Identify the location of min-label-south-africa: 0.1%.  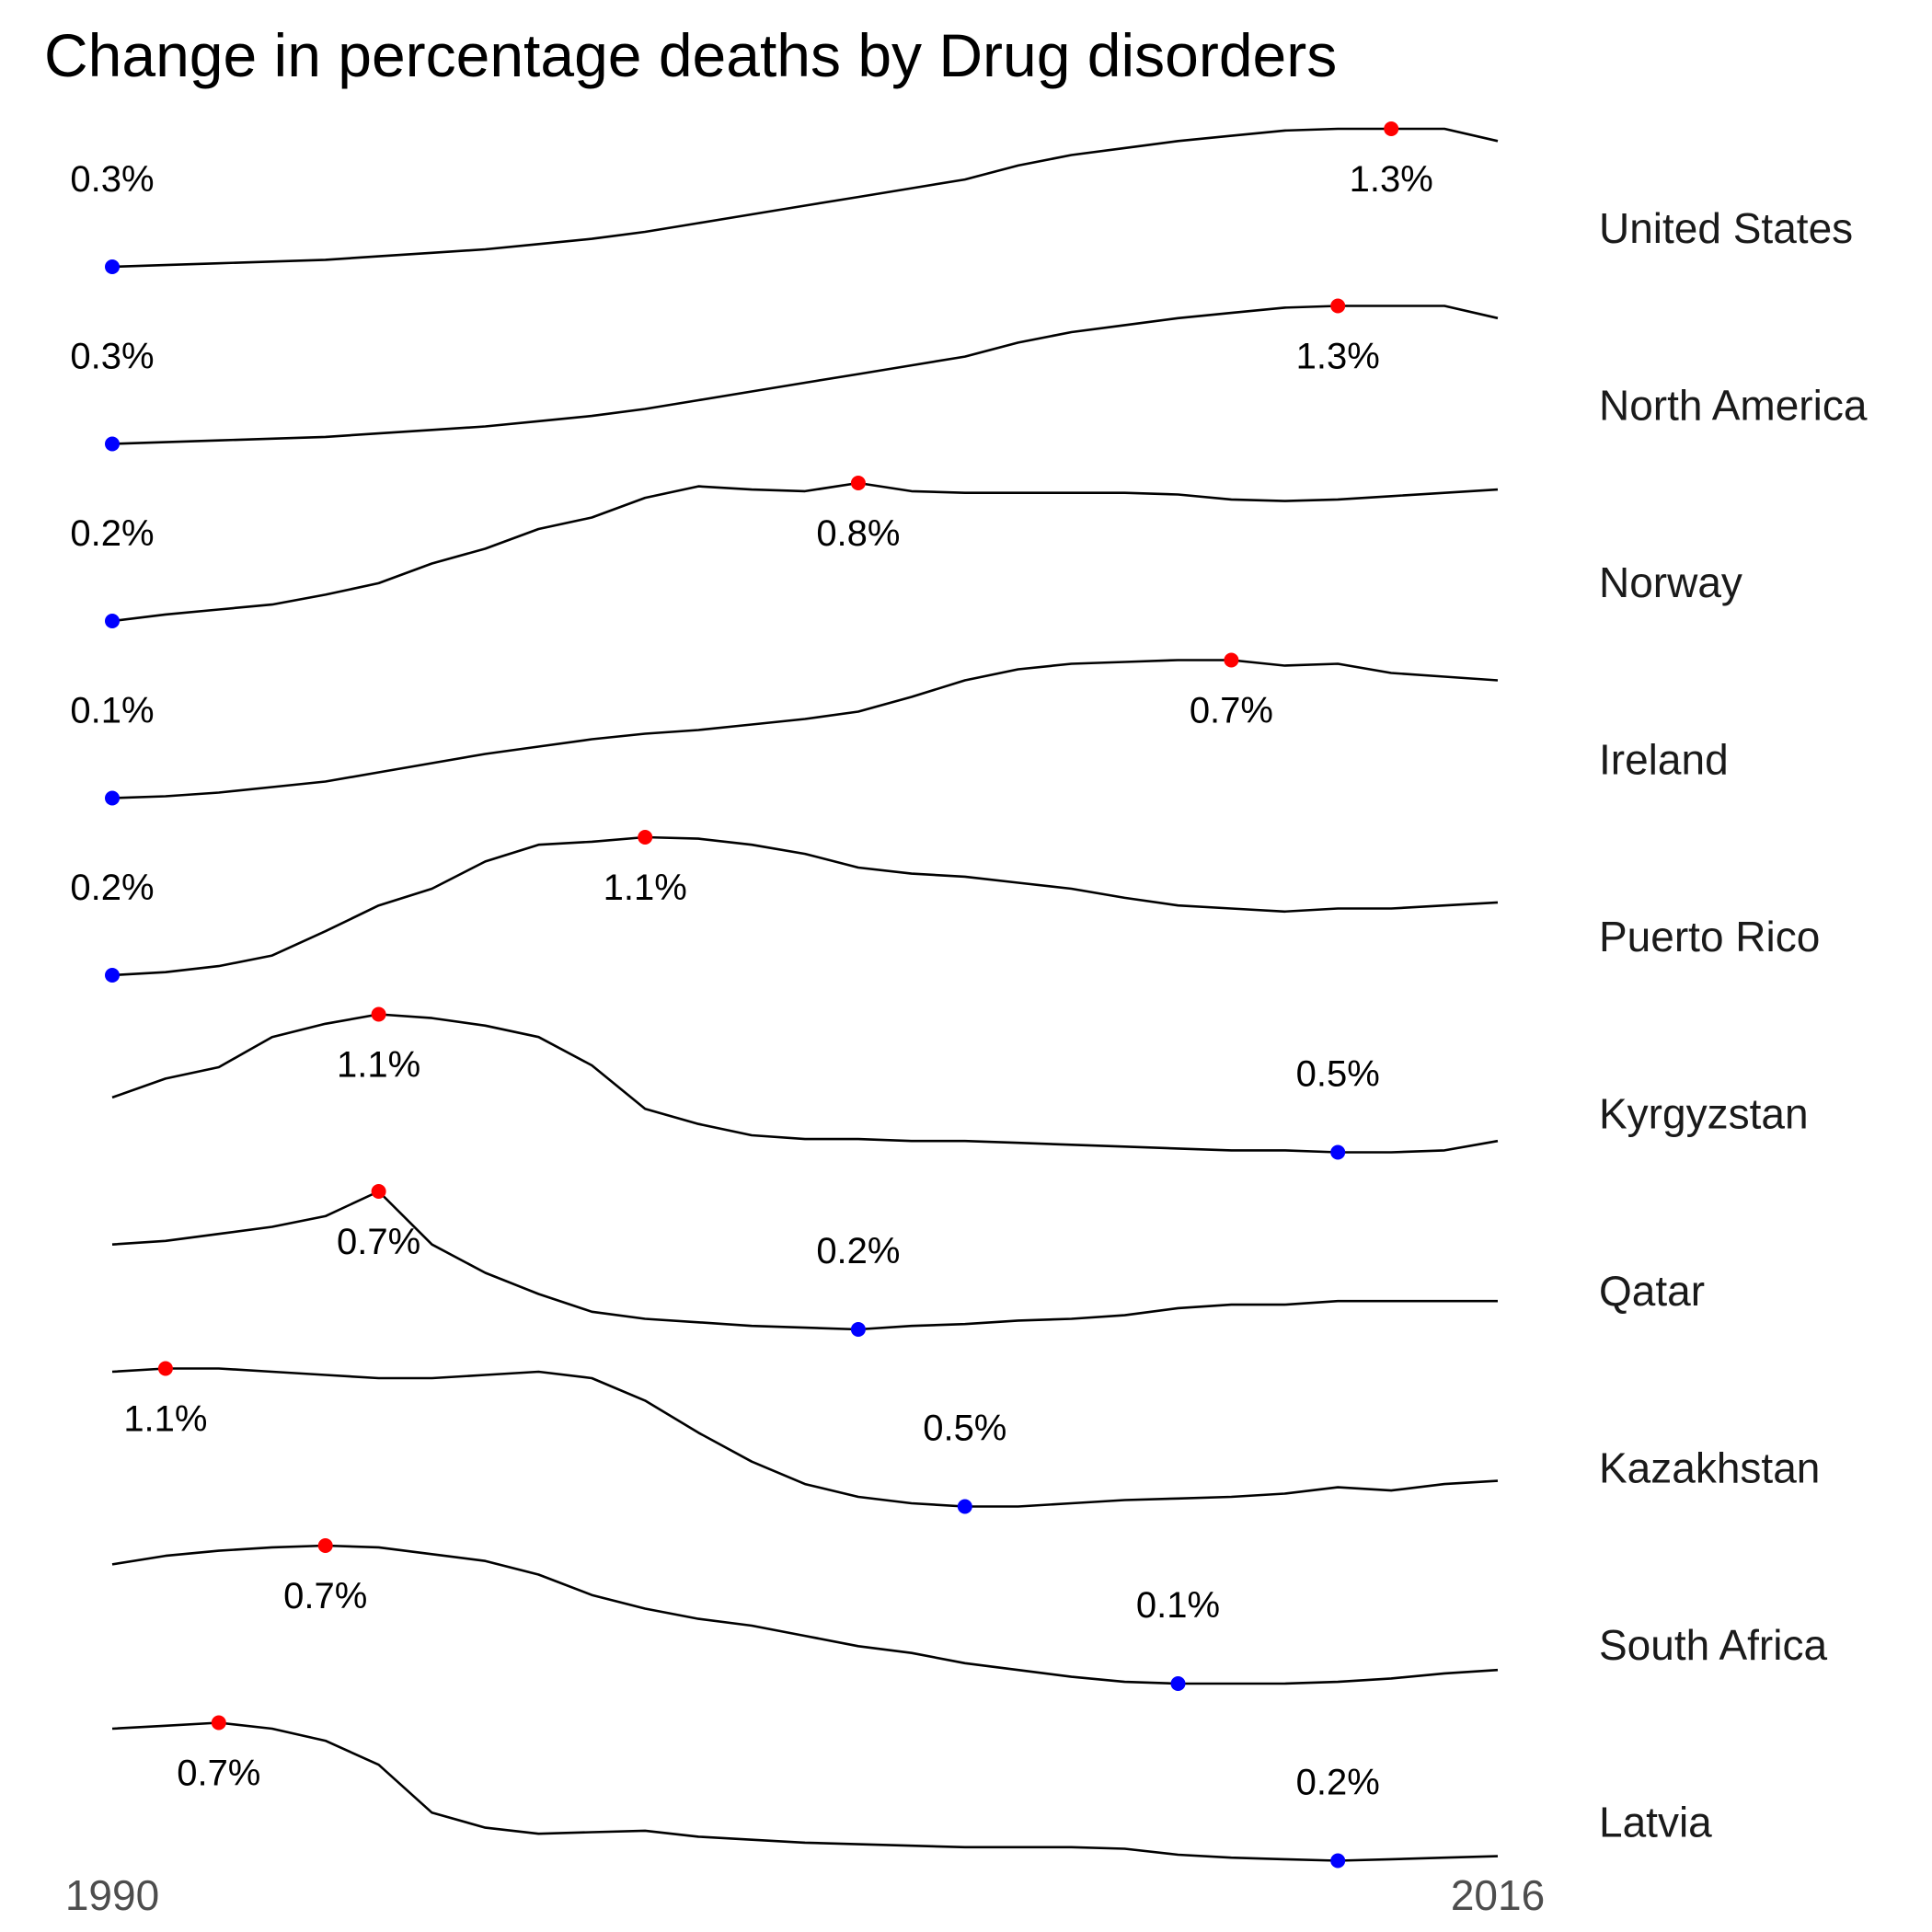
(1178, 1605).